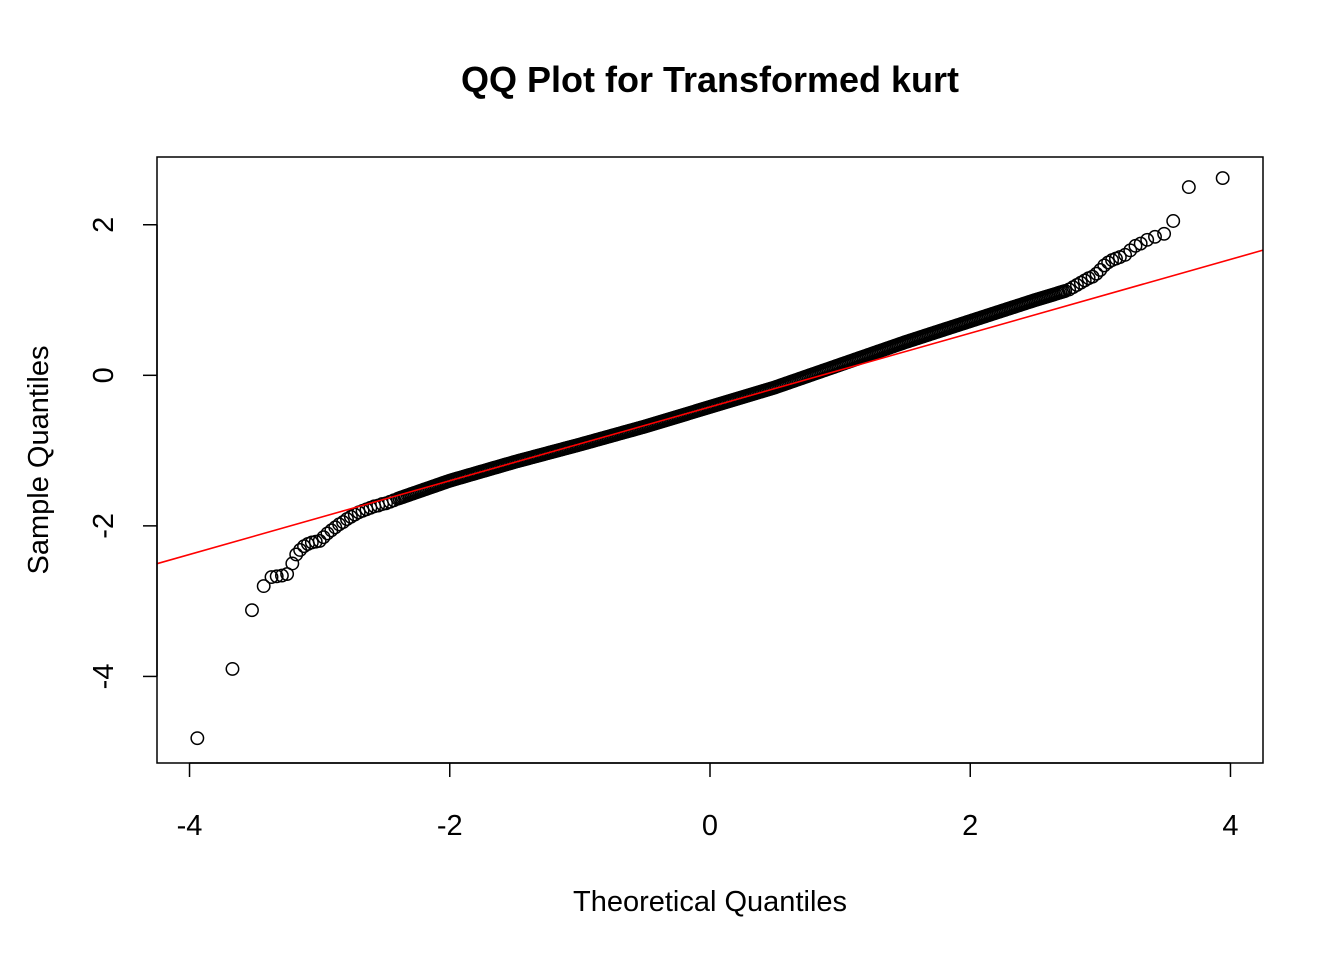 Image resolution: width=1344 pixels, height=960 pixels. Describe the element at coordinates (710, 902) in the screenshot. I see `x-axis-label: Theoretical Quantiles` at that location.